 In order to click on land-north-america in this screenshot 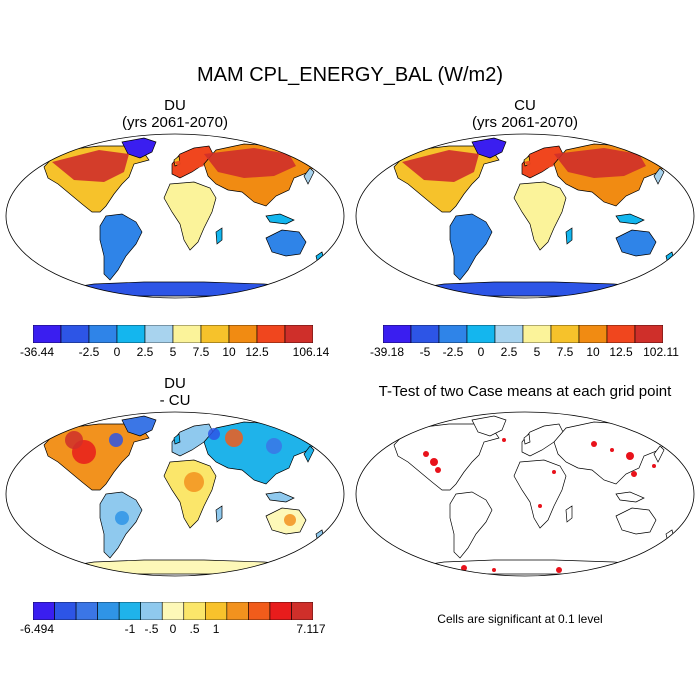, I will do `click(446, 457)`.